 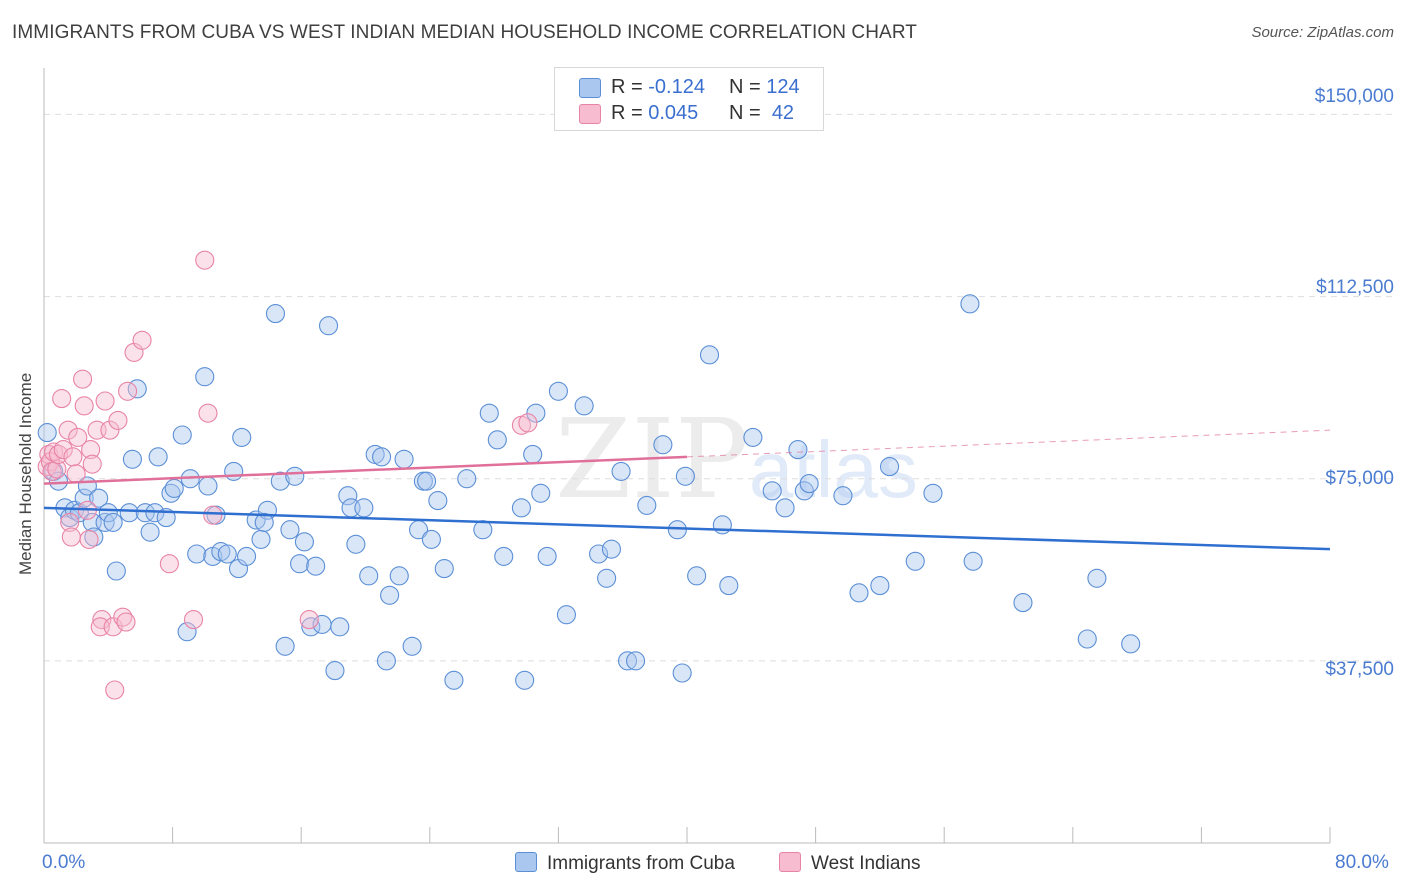 What do you see at coordinates (866, 863) in the screenshot?
I see `bottom-legend-label: West Indians` at bounding box center [866, 863].